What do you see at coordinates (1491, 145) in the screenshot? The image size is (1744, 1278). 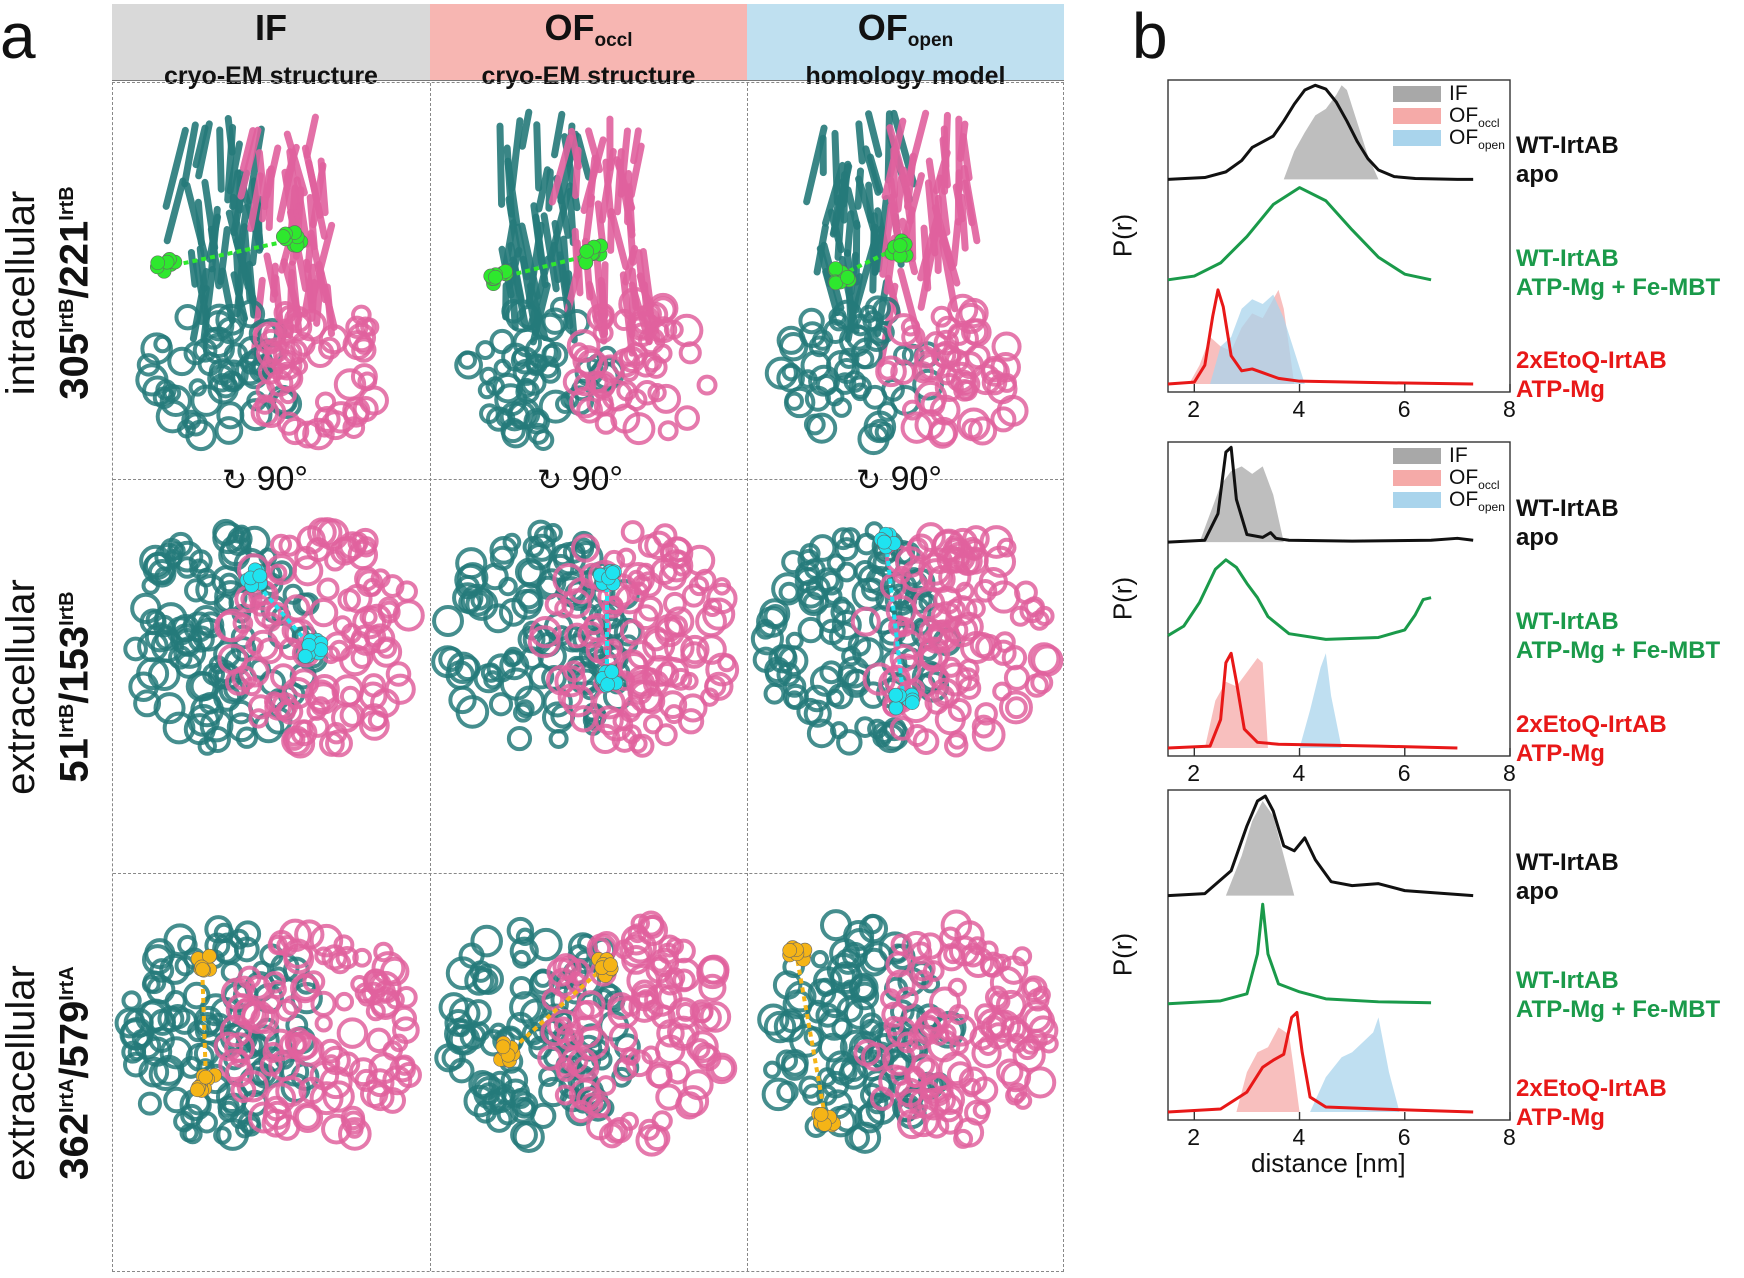 I see `legend-label-sub: open` at bounding box center [1491, 145].